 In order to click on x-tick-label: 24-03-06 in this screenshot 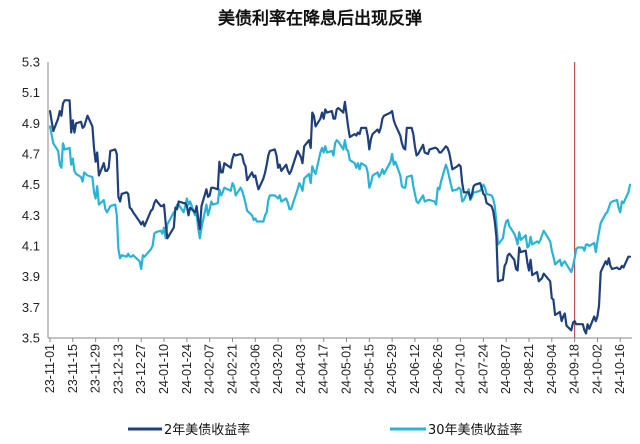, I will do `click(255, 369)`.